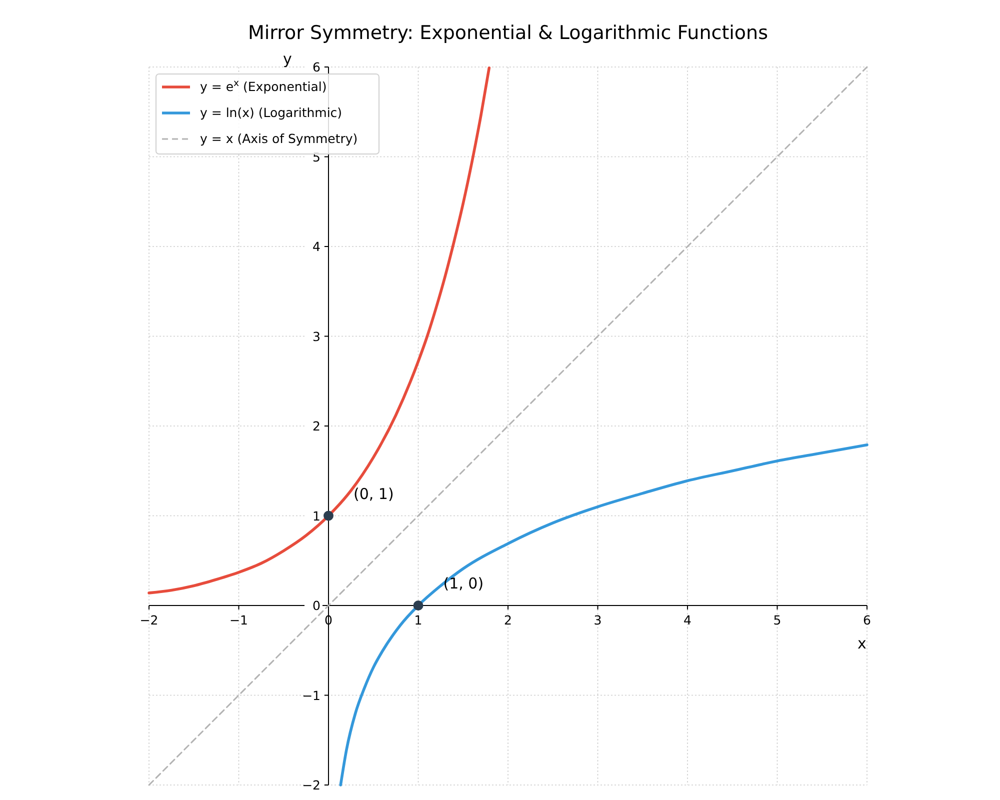  What do you see at coordinates (316, 246) in the screenshot?
I see `y-tick-label: 4` at bounding box center [316, 246].